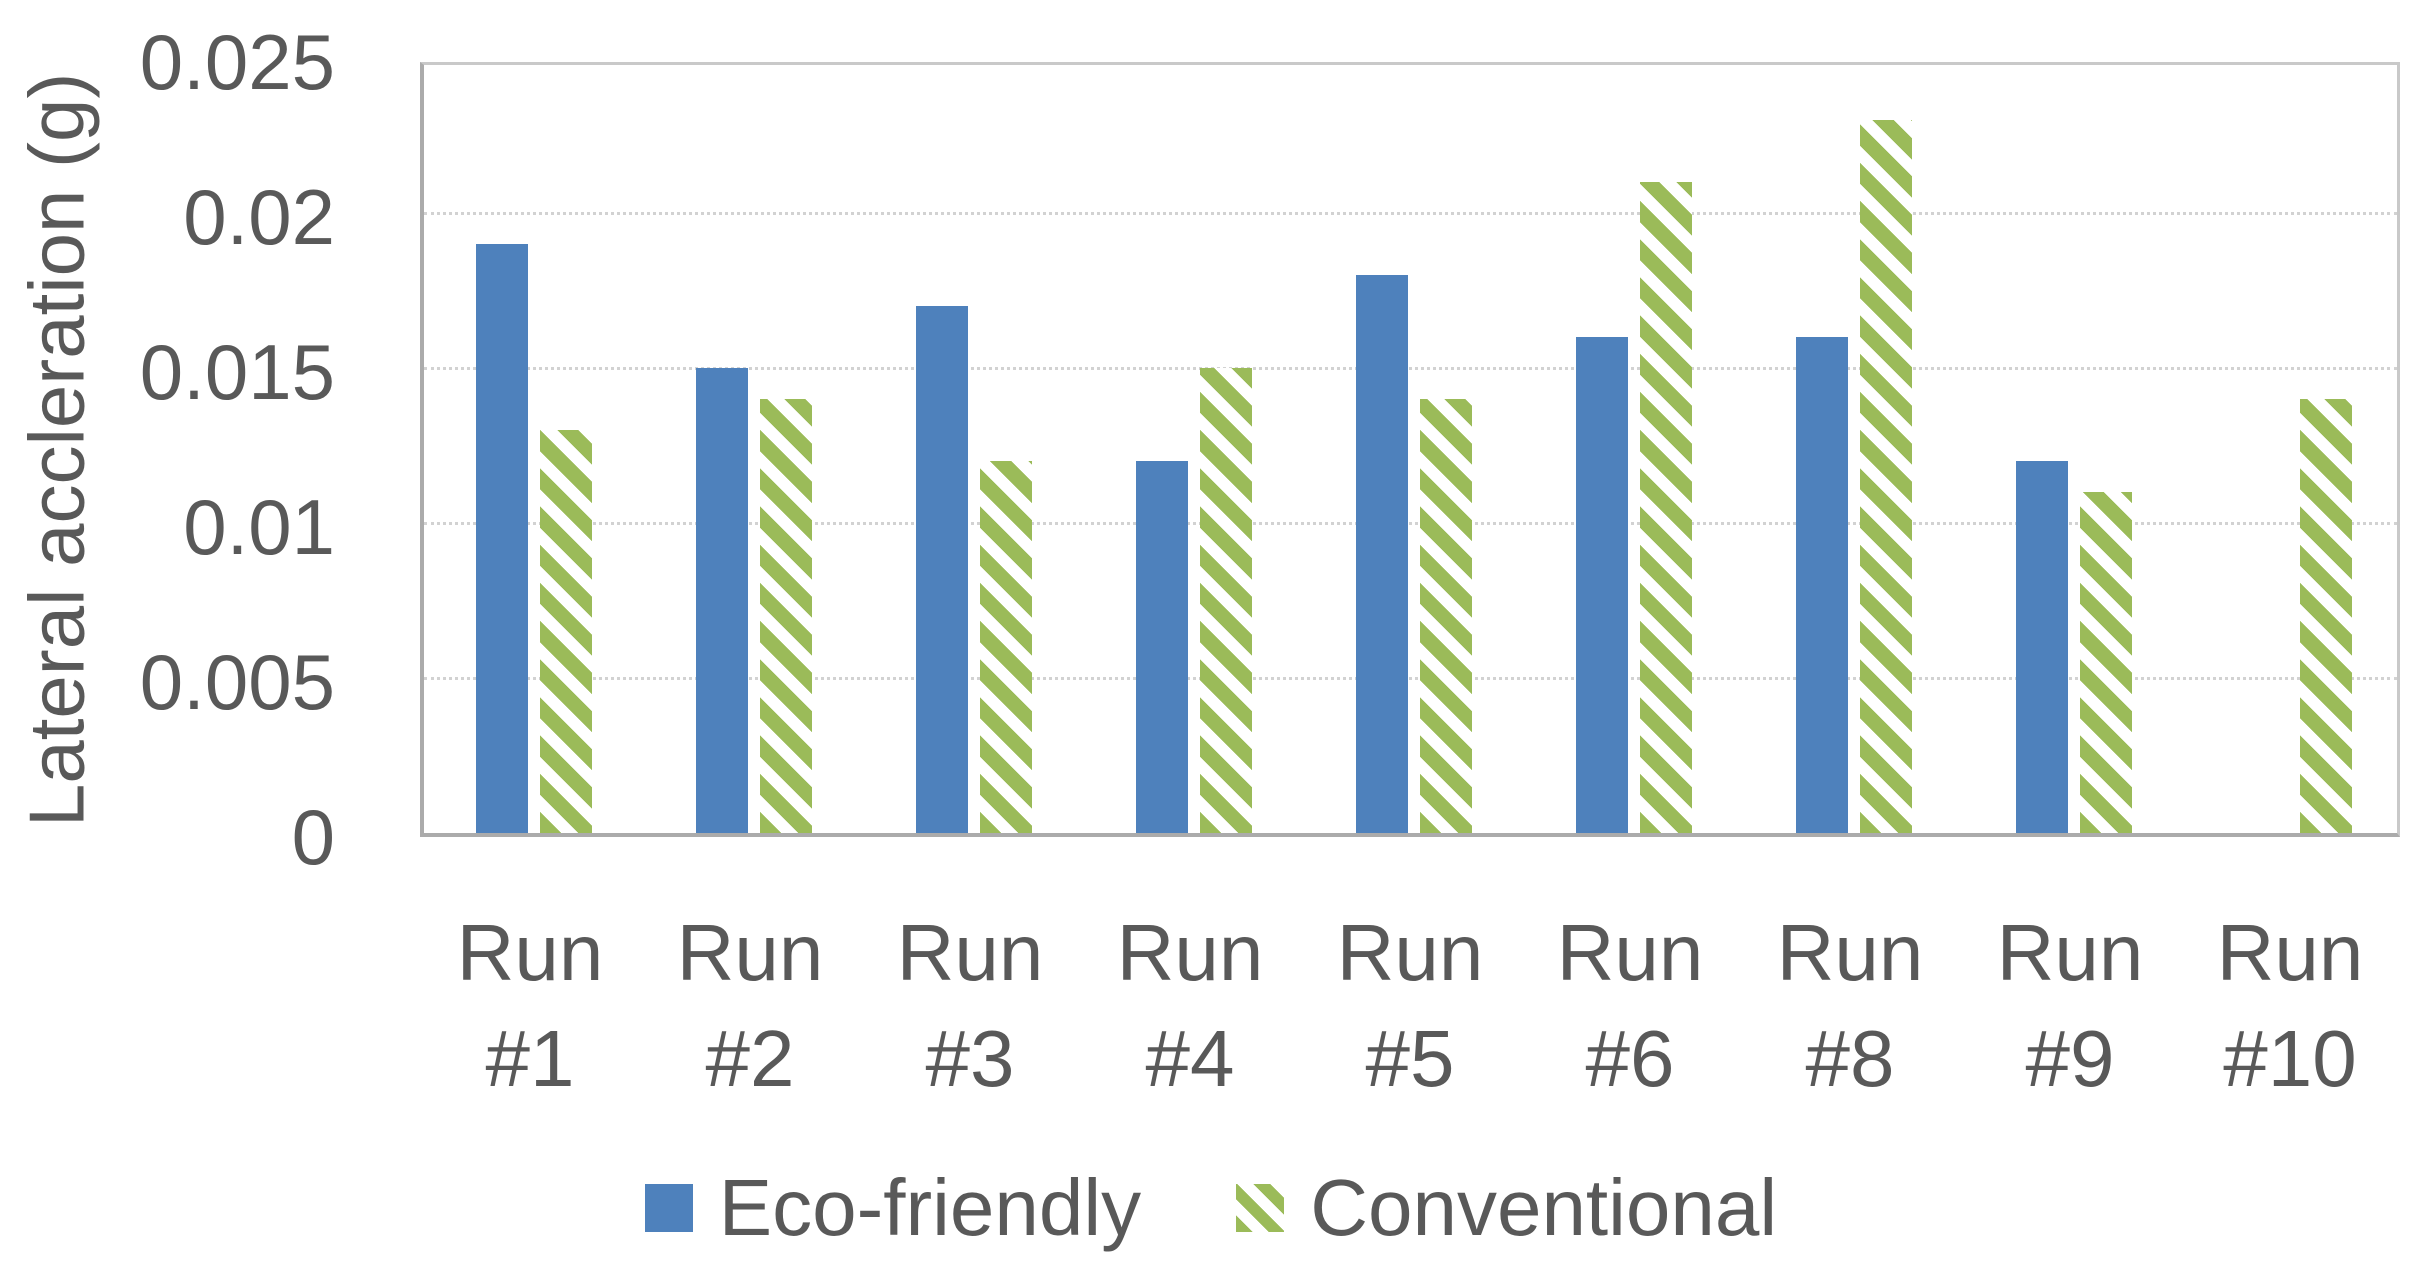 The width and height of the screenshot is (2422, 1270). I want to click on x-category-label-line: #2, so click(750, 1058).